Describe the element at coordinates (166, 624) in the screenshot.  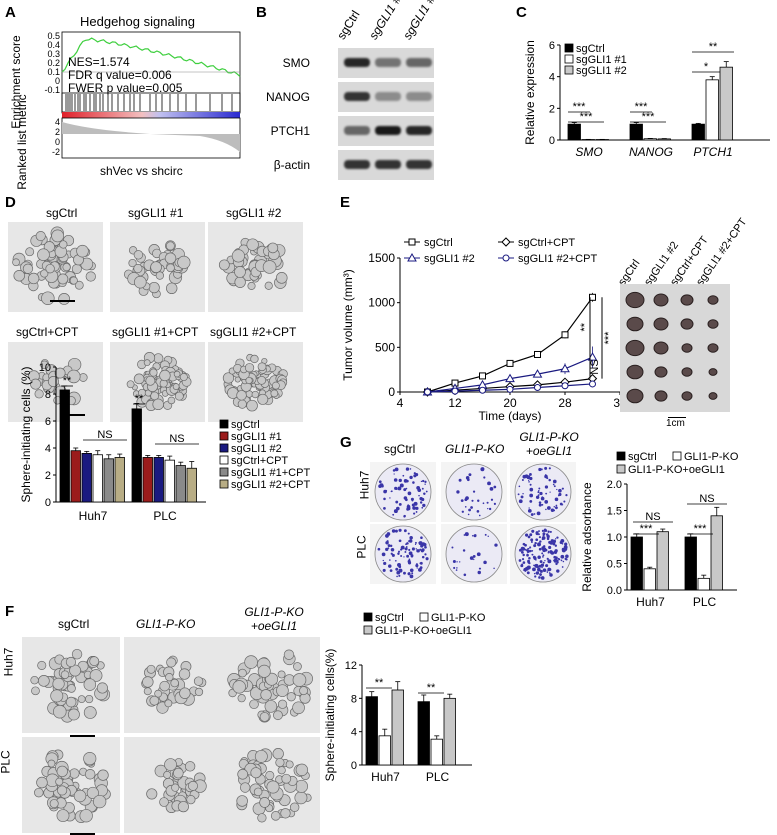
I see `photo-col-label-f: GLI1-P-KO` at that location.